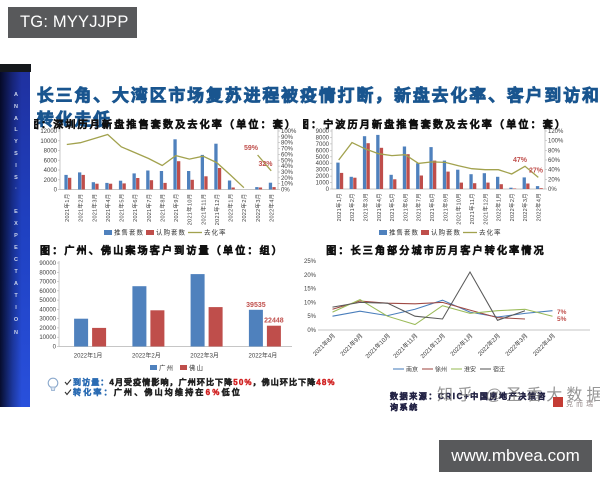  Describe the element at coordinates (47, 320) in the screenshot. I see `svg-text: 30000` at that location.